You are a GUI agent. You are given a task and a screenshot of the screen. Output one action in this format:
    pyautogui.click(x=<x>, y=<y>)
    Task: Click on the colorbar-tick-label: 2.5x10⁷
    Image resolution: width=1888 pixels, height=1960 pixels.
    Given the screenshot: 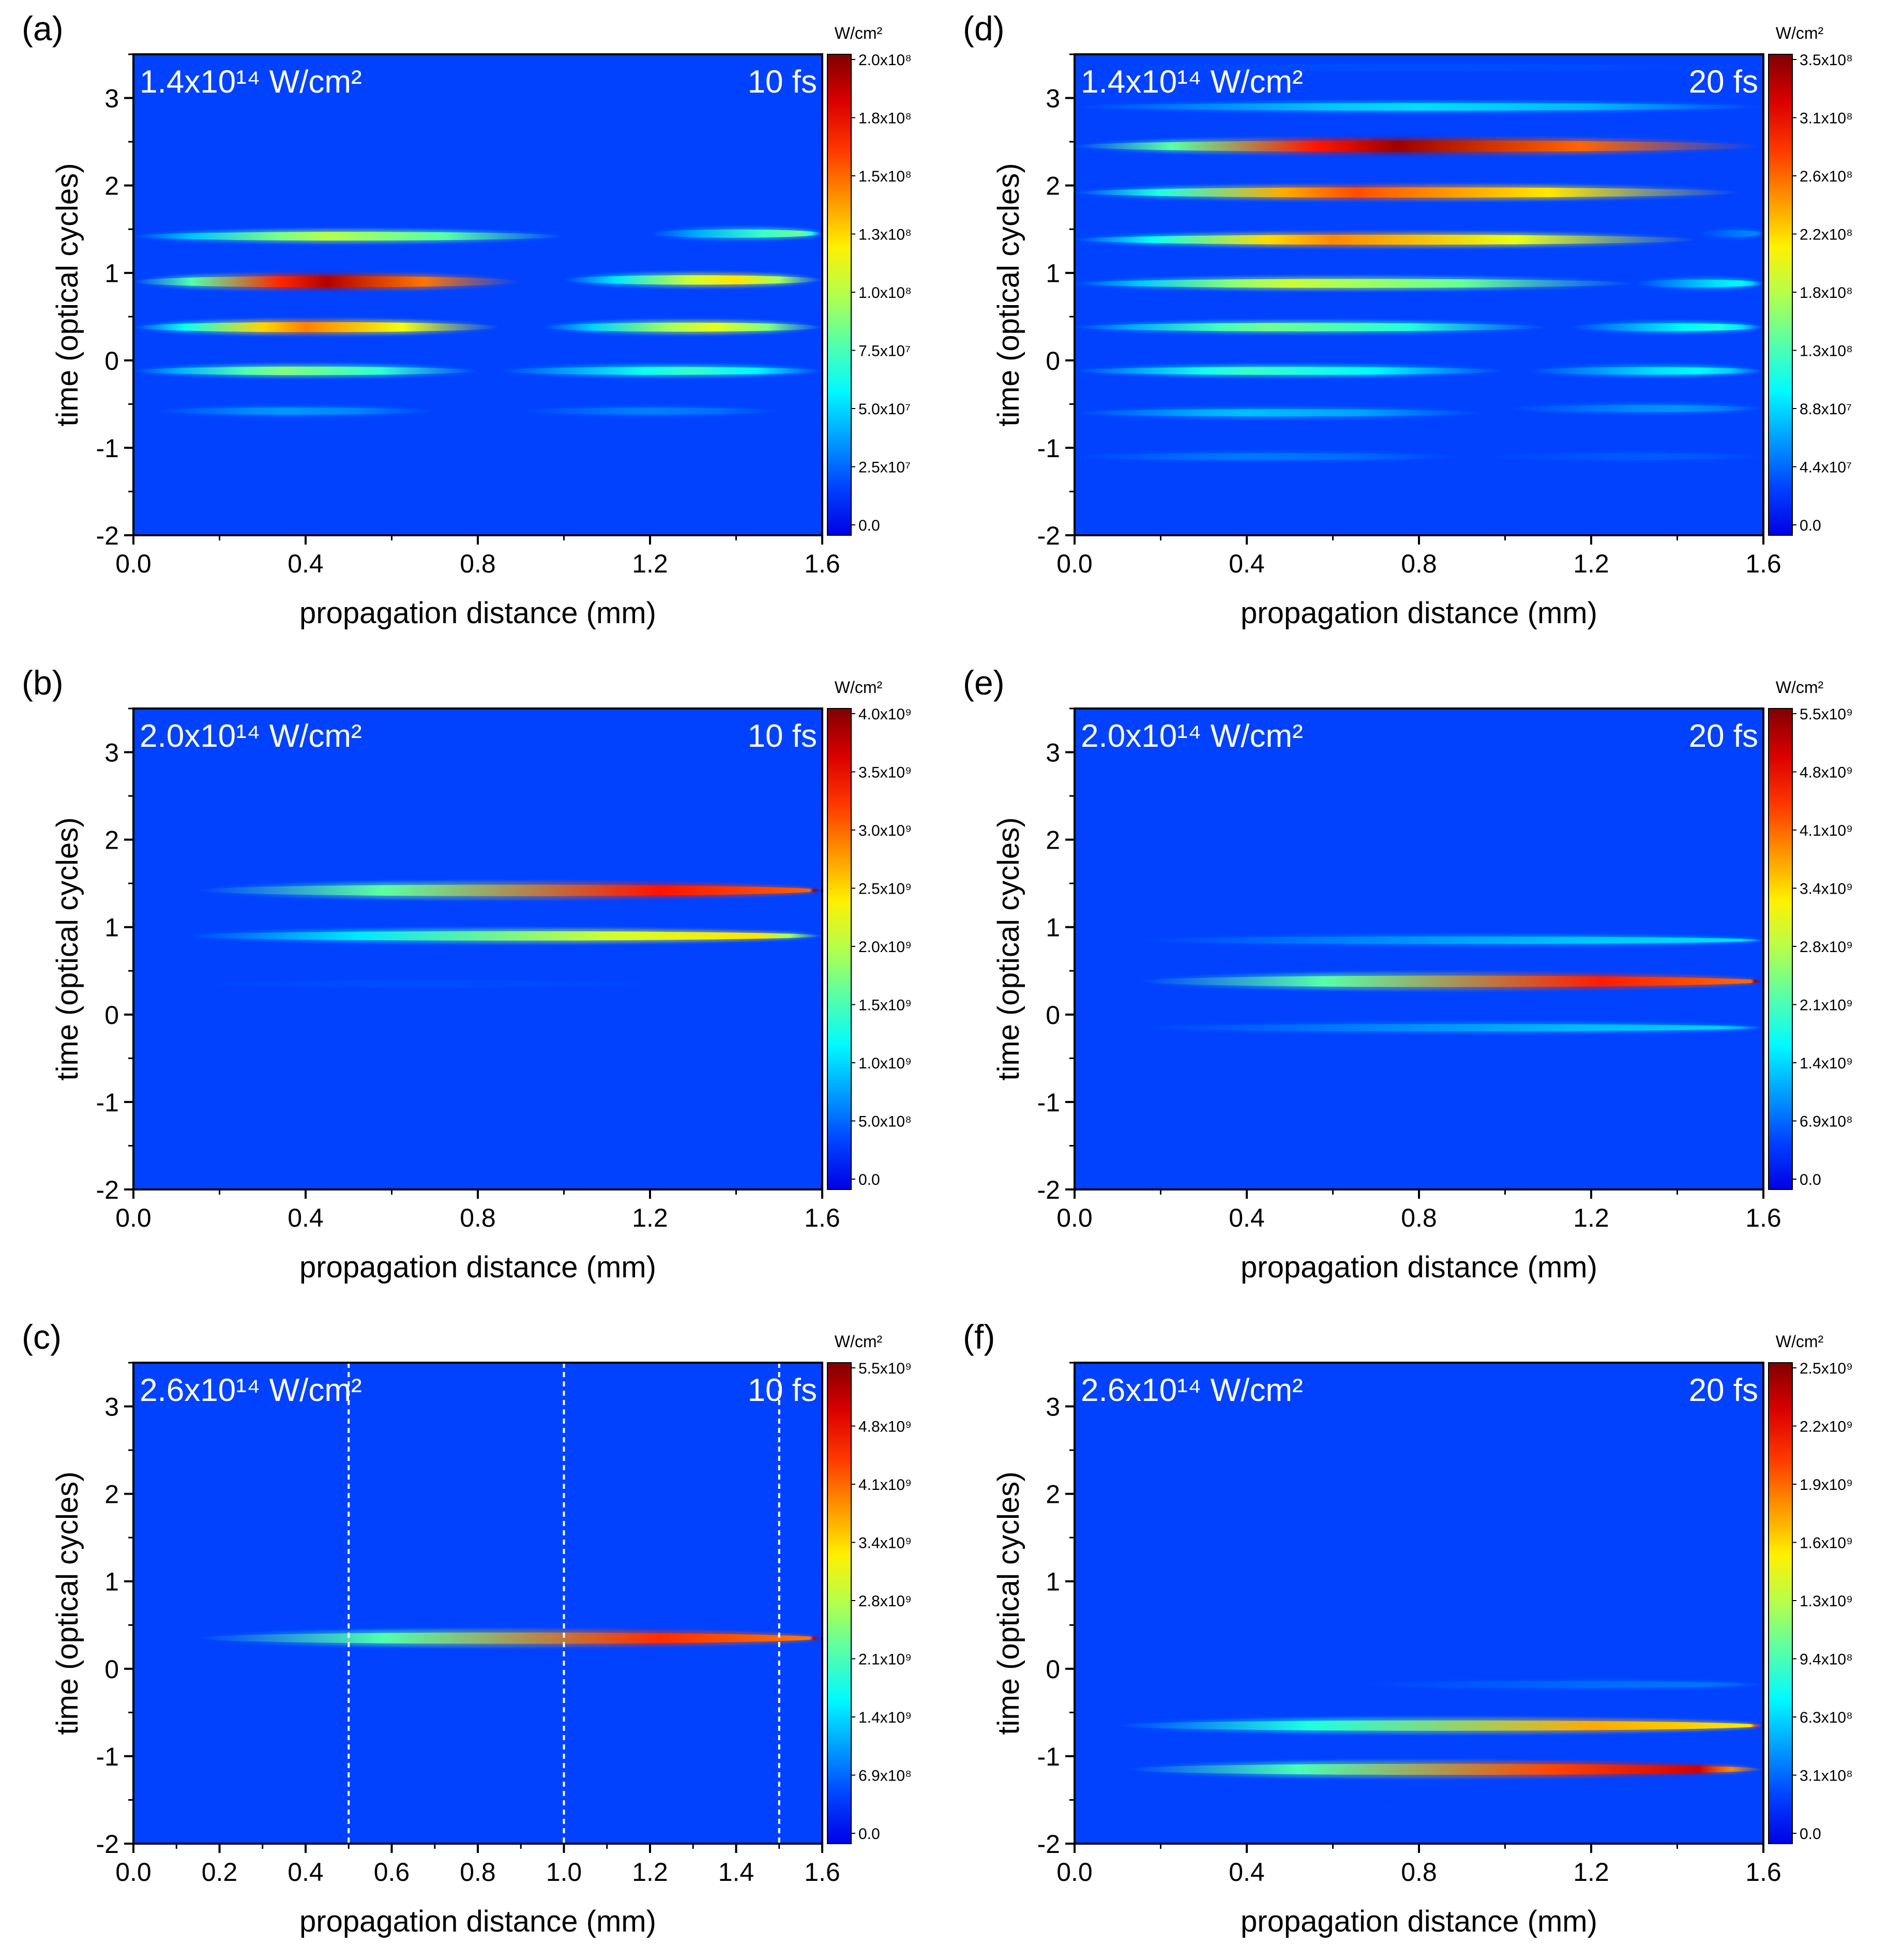 What is the action you would take?
    pyautogui.click(x=884, y=467)
    